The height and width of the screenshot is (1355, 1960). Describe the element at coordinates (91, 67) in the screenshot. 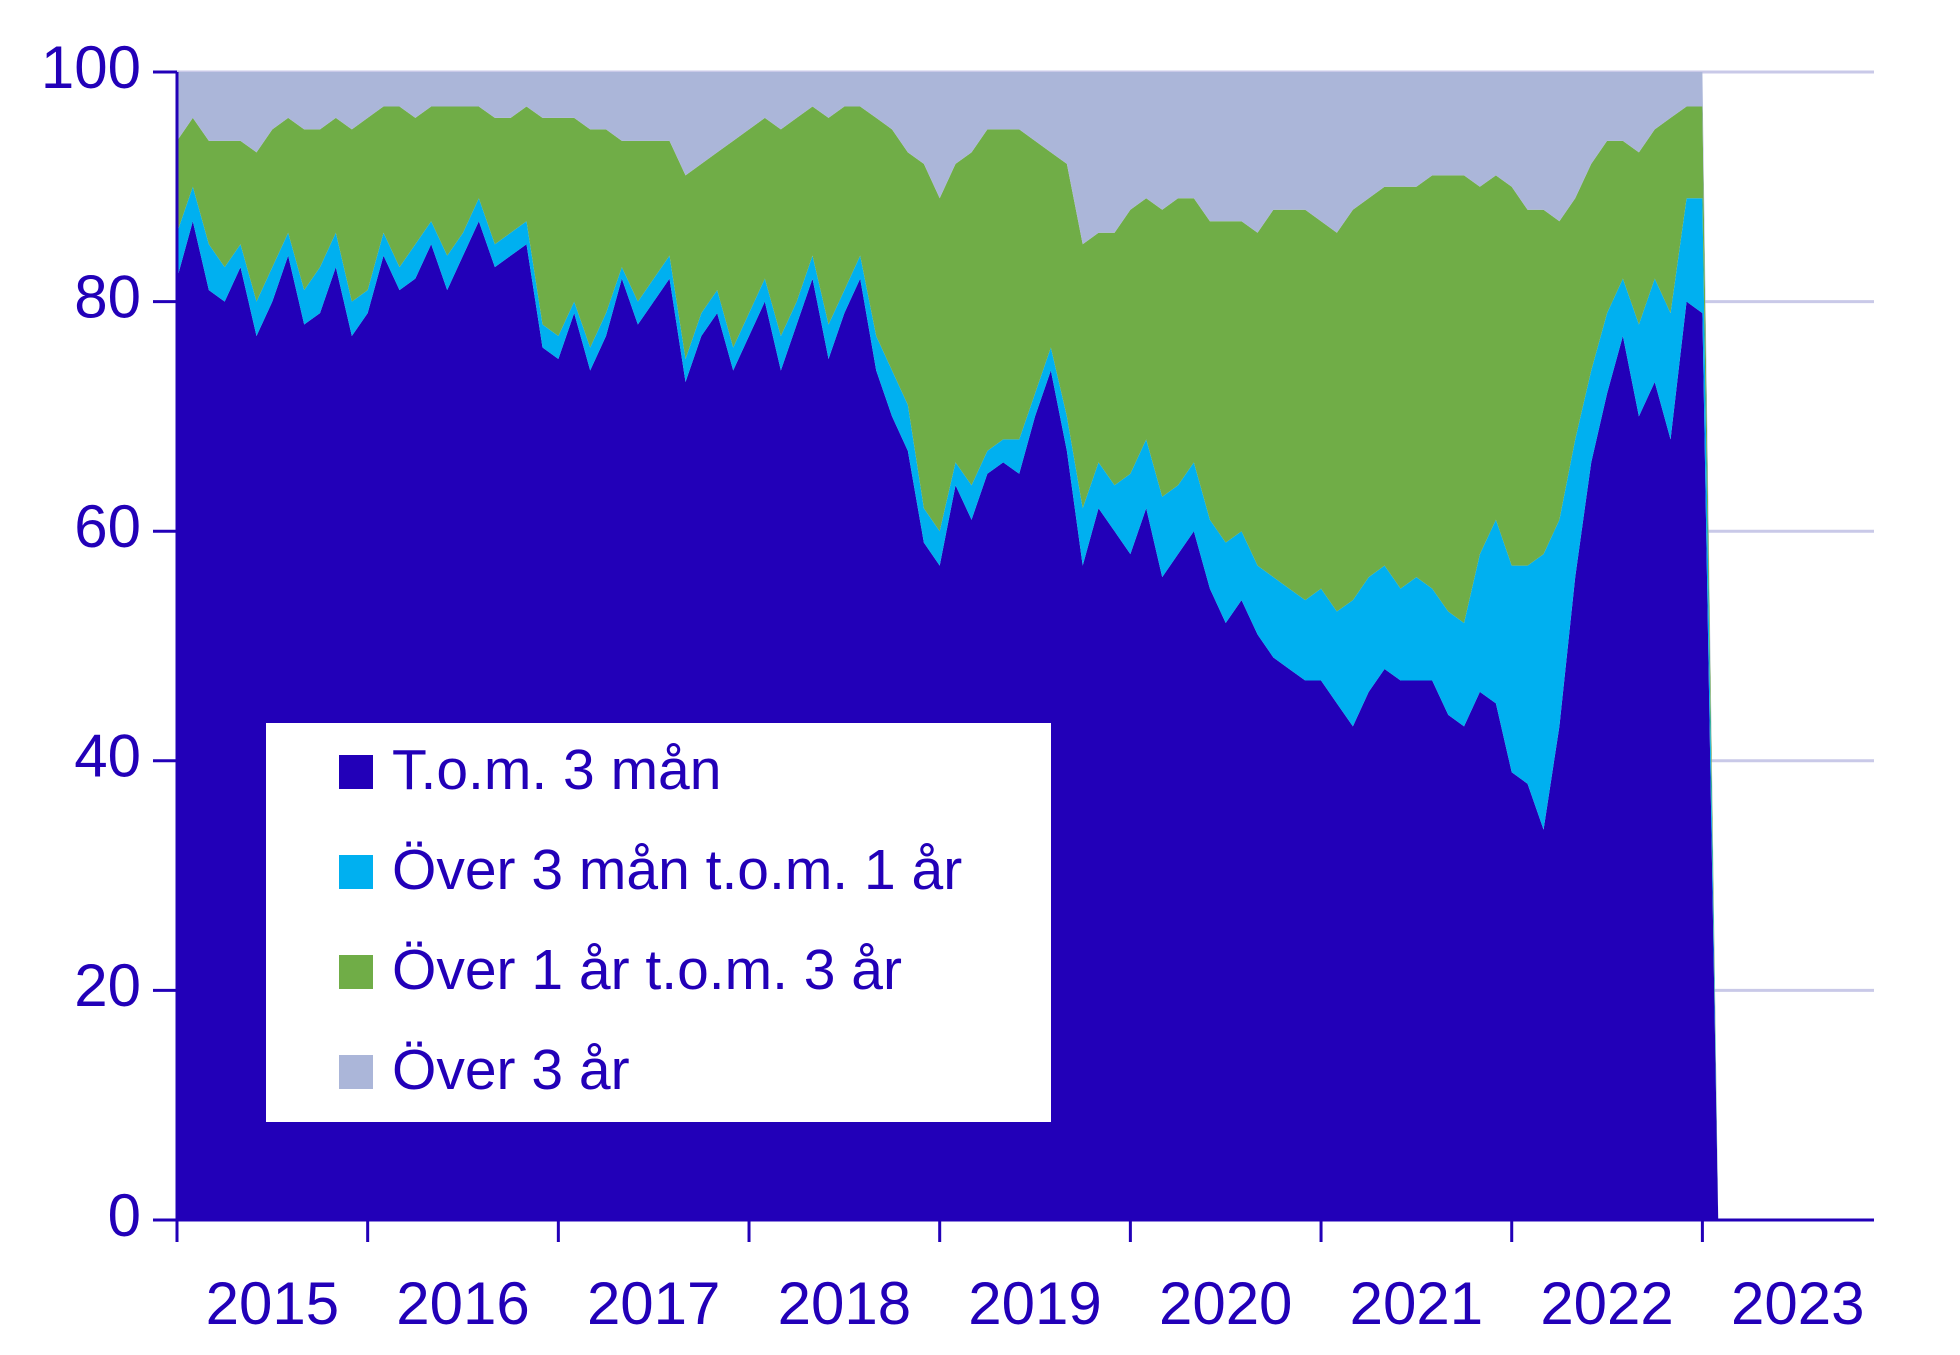

I see `y-tick-label: 100` at that location.